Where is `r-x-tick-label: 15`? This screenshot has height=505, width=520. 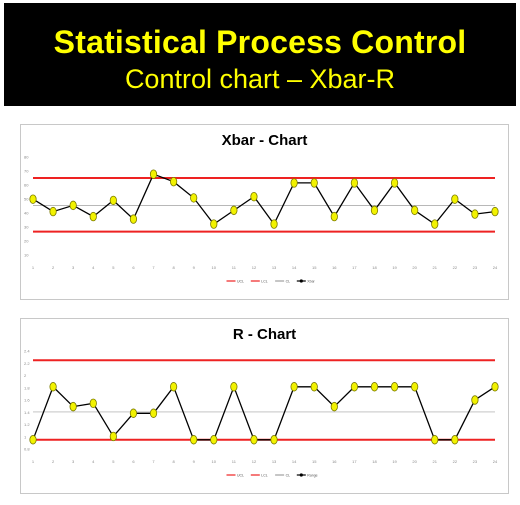 r-x-tick-label: 15 is located at coordinates (314, 461).